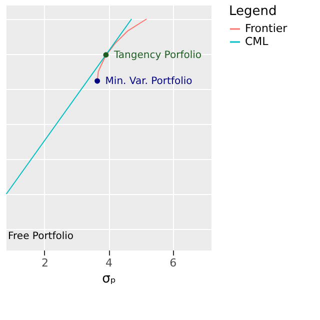 The width and height of the screenshot is (320, 320). What do you see at coordinates (109, 279) in the screenshot?
I see `x-axis-title: σₚ` at bounding box center [109, 279].